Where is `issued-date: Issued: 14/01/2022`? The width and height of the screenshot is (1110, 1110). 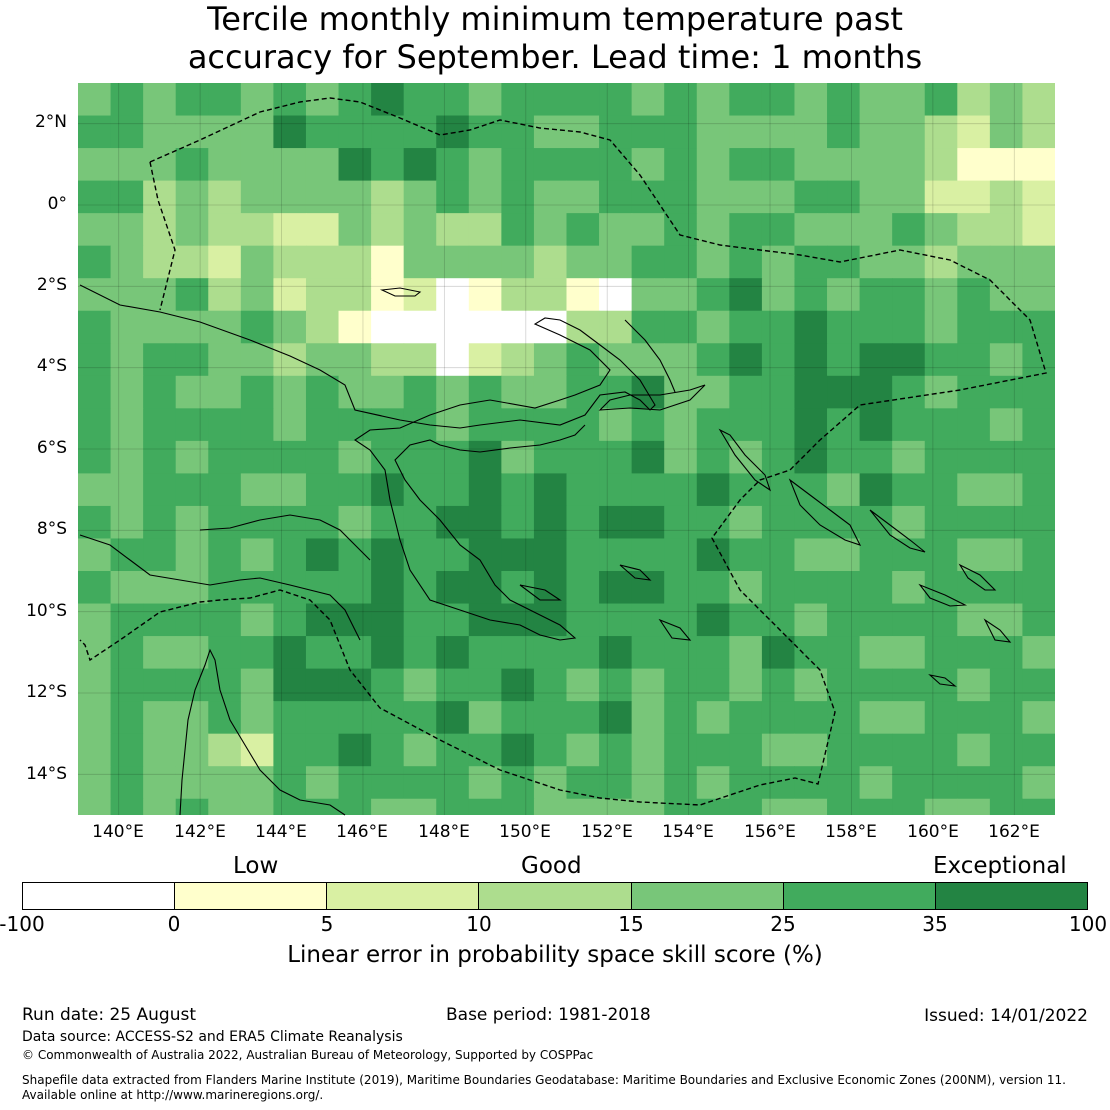 issued-date: Issued: 14/01/2022 is located at coordinates (1006, 1016).